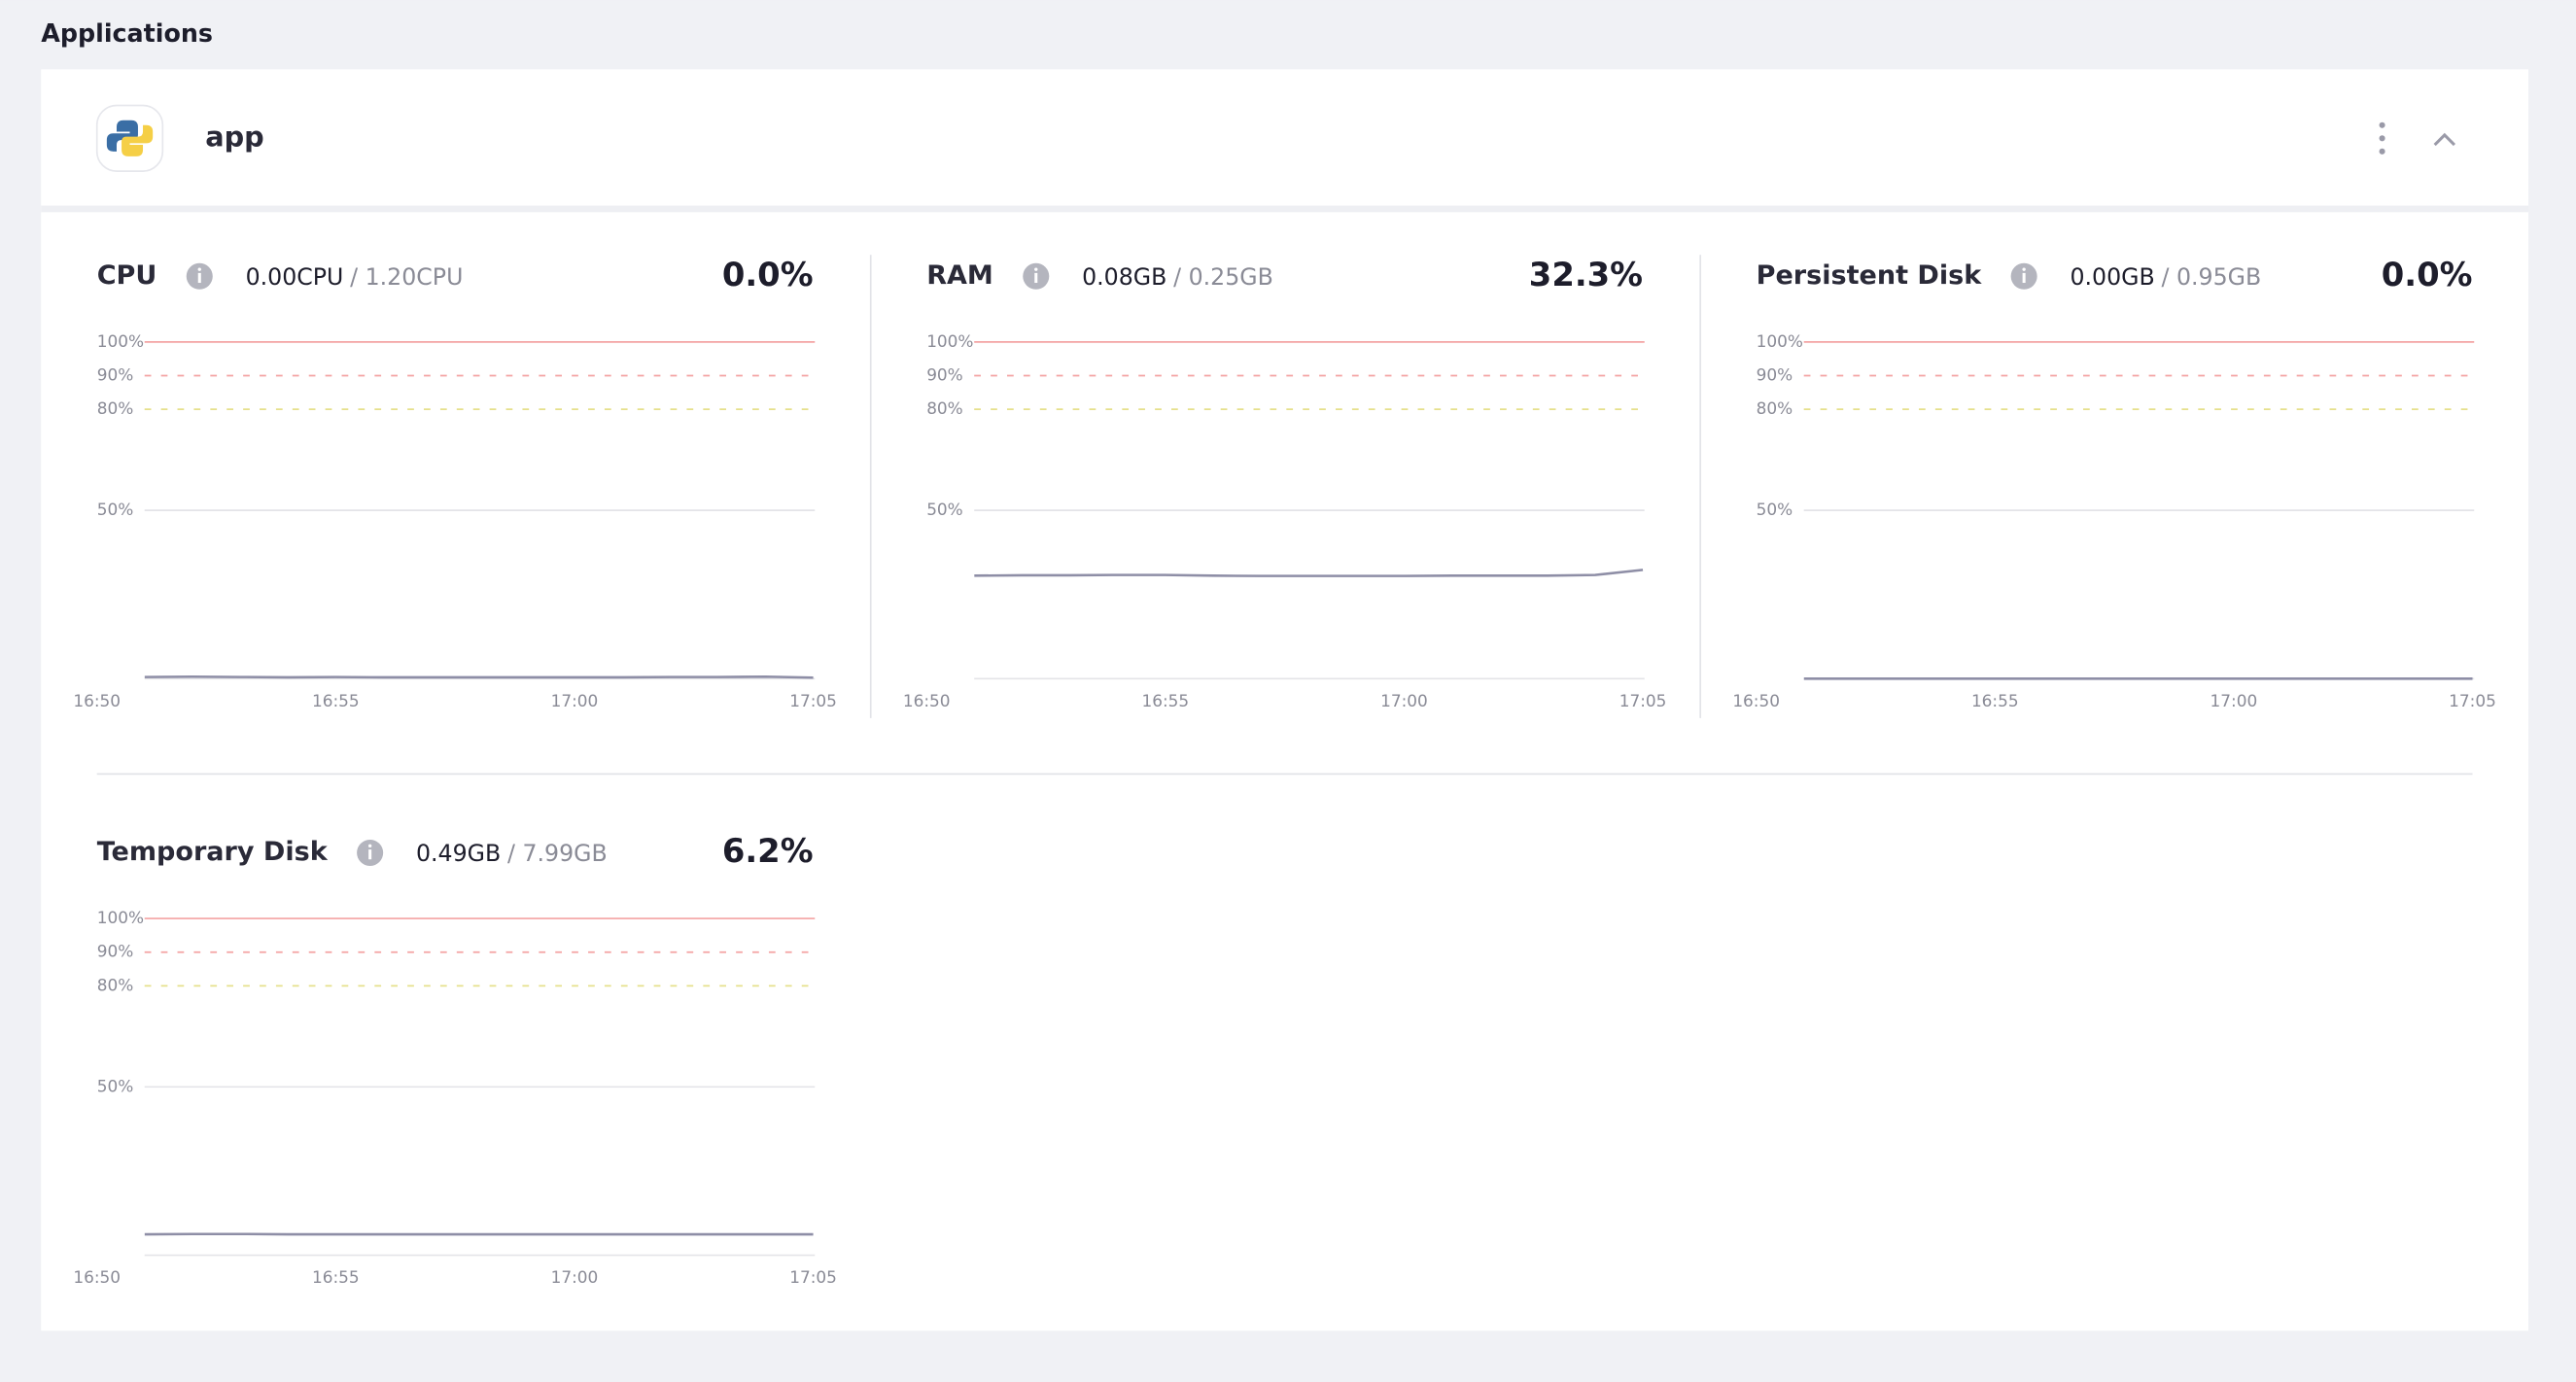 This screenshot has height=1382, width=2576. I want to click on usage-text: 0.08GB/ 0.25GB, so click(1178, 276).